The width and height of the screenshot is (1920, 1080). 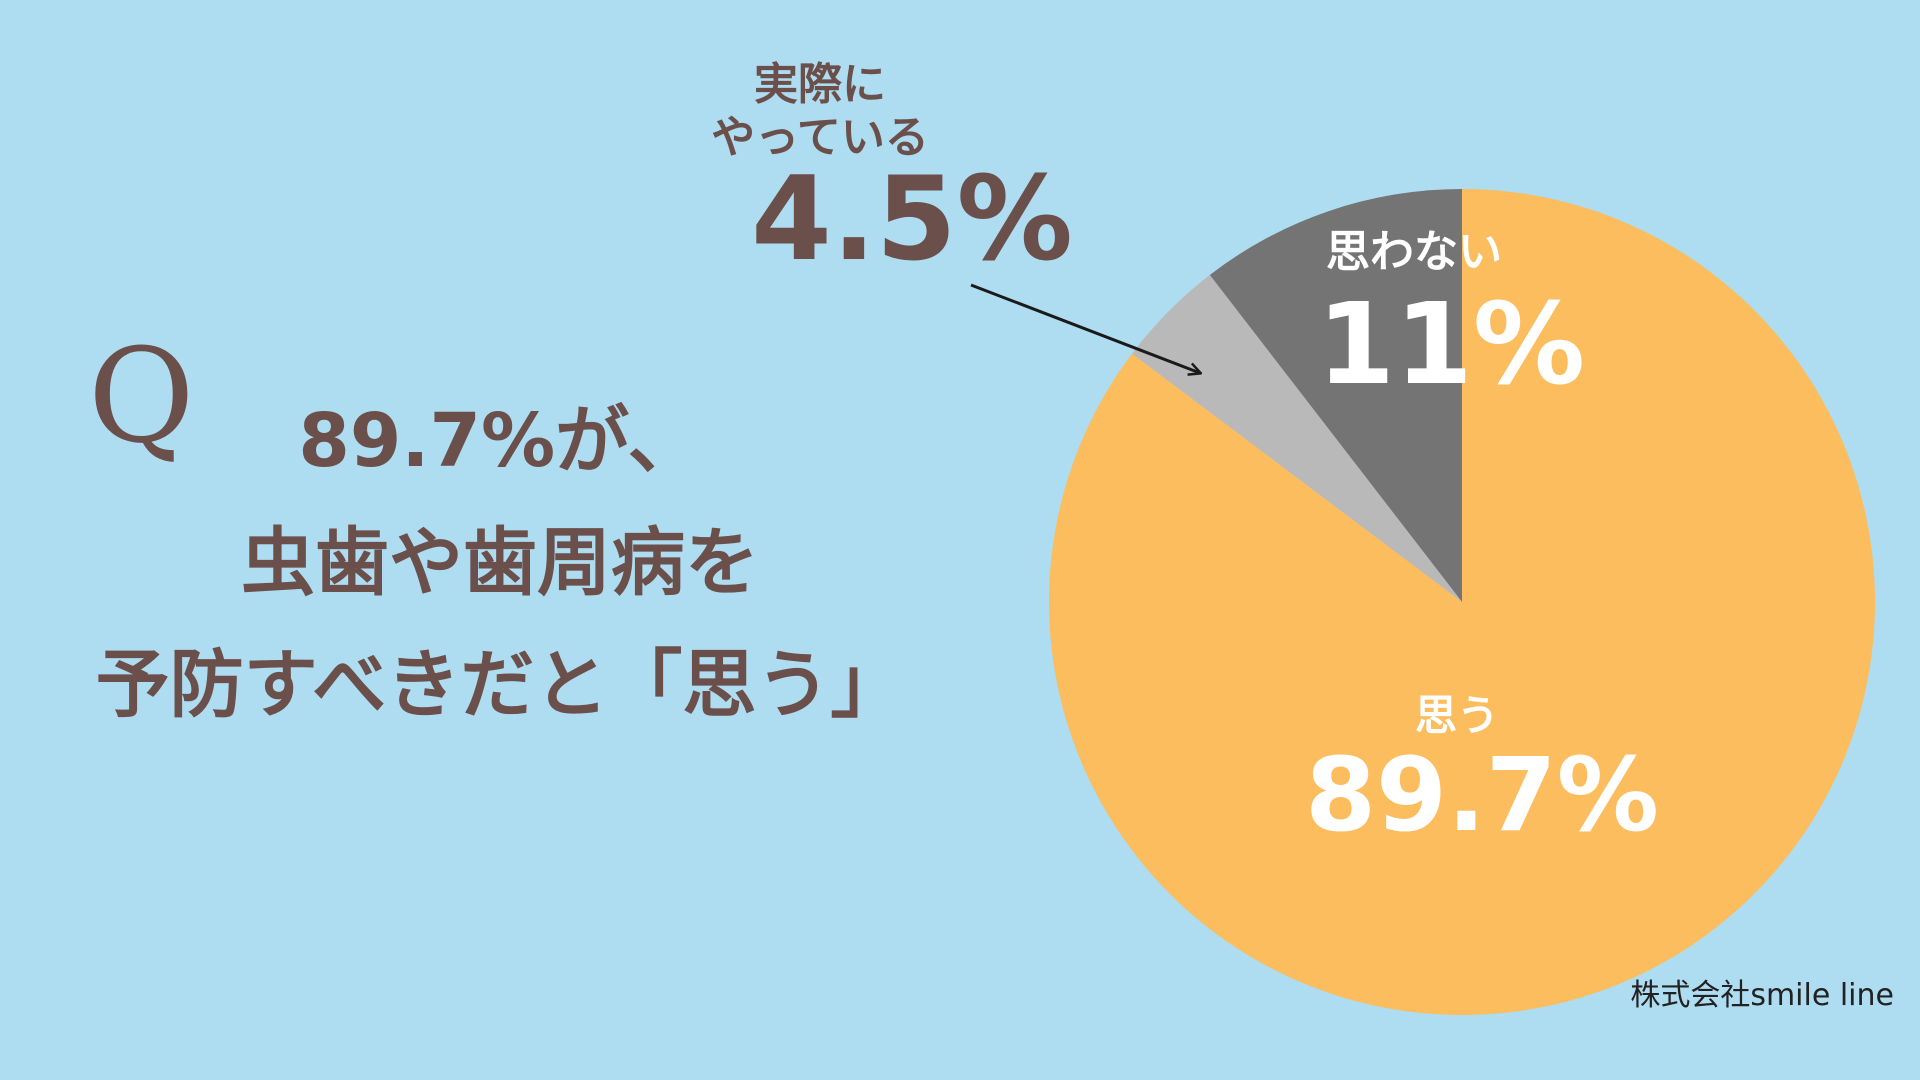 I want to click on value-label: 4.5%, so click(x=912, y=219).